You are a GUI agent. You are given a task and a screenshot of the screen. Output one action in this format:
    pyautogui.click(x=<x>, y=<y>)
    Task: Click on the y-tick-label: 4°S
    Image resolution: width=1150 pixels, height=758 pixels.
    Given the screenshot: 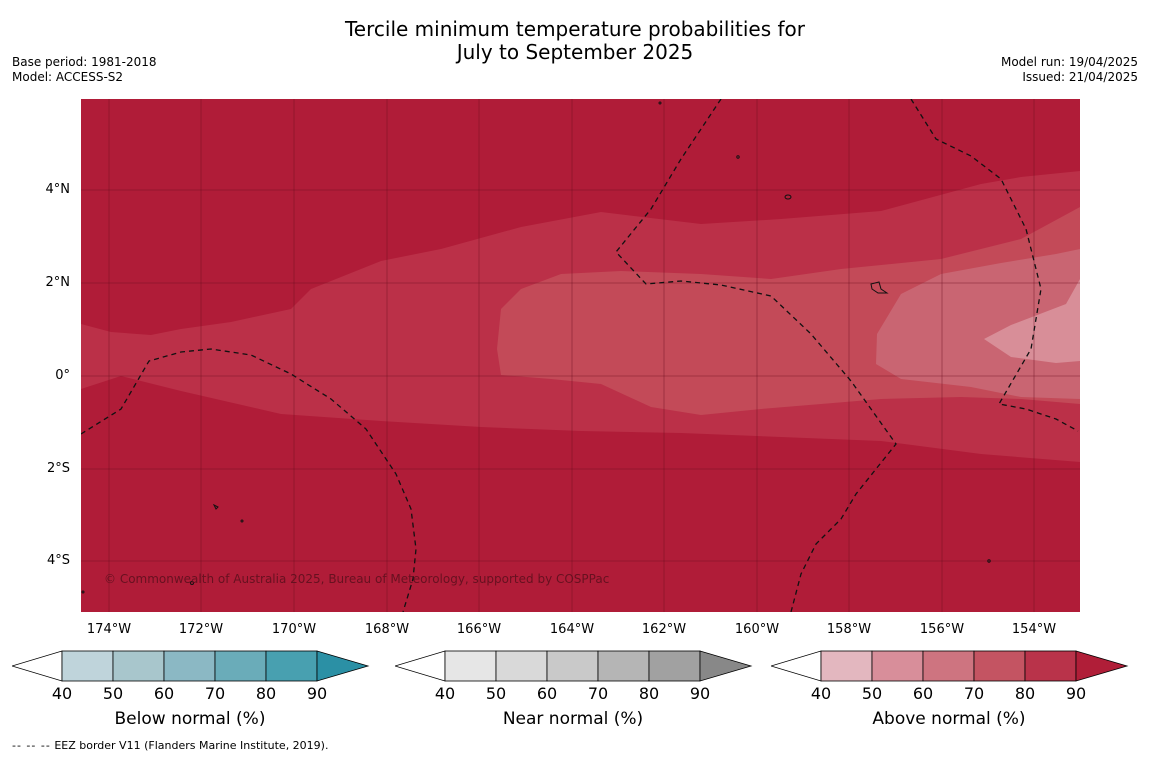 What is the action you would take?
    pyautogui.click(x=58, y=560)
    